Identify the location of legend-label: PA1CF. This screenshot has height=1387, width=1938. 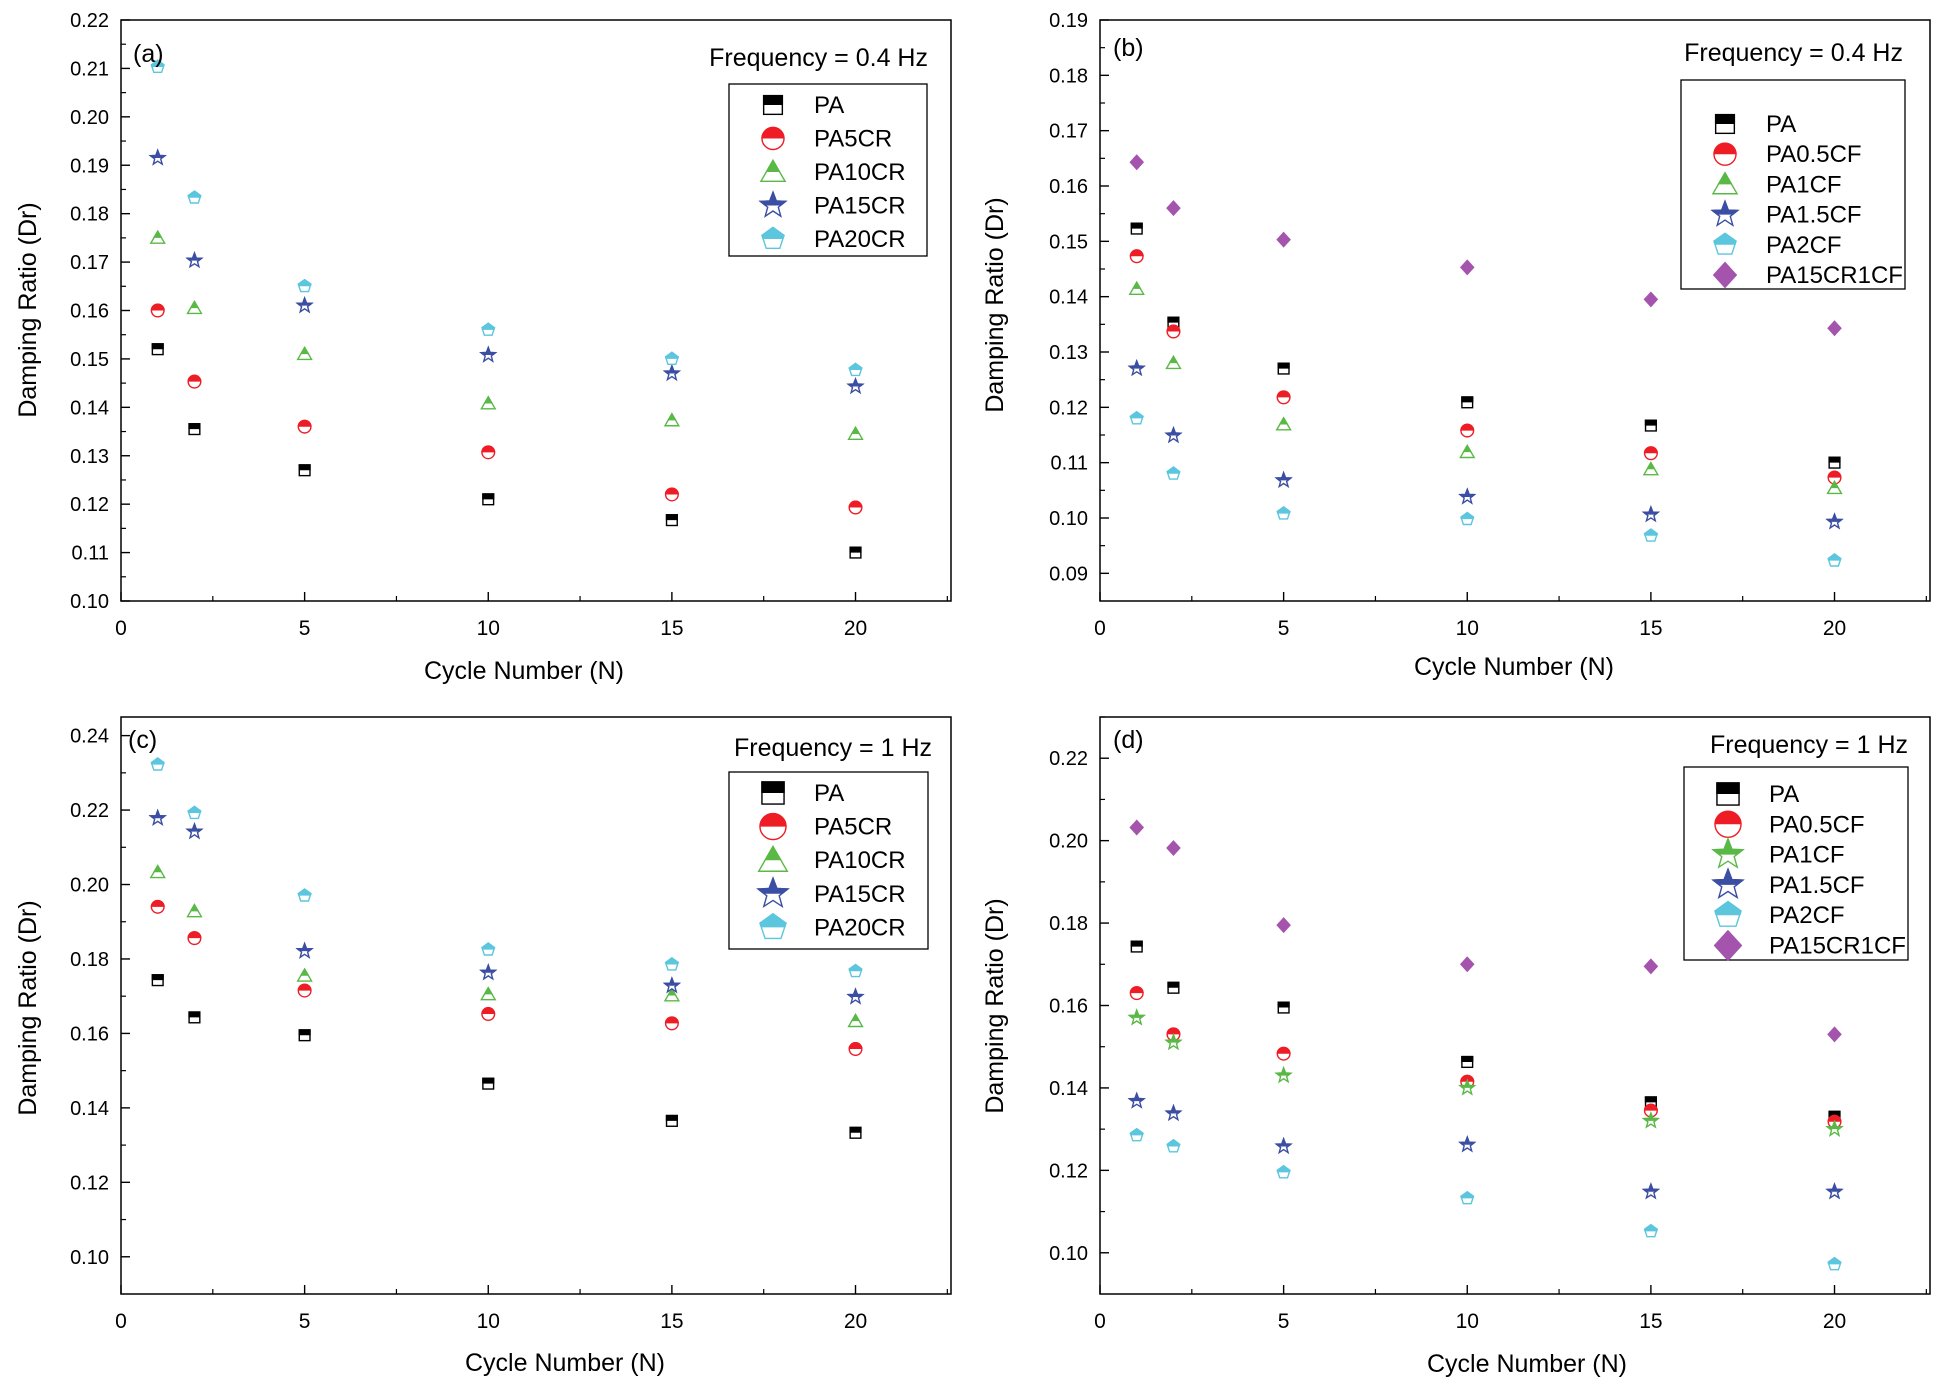
(1804, 184).